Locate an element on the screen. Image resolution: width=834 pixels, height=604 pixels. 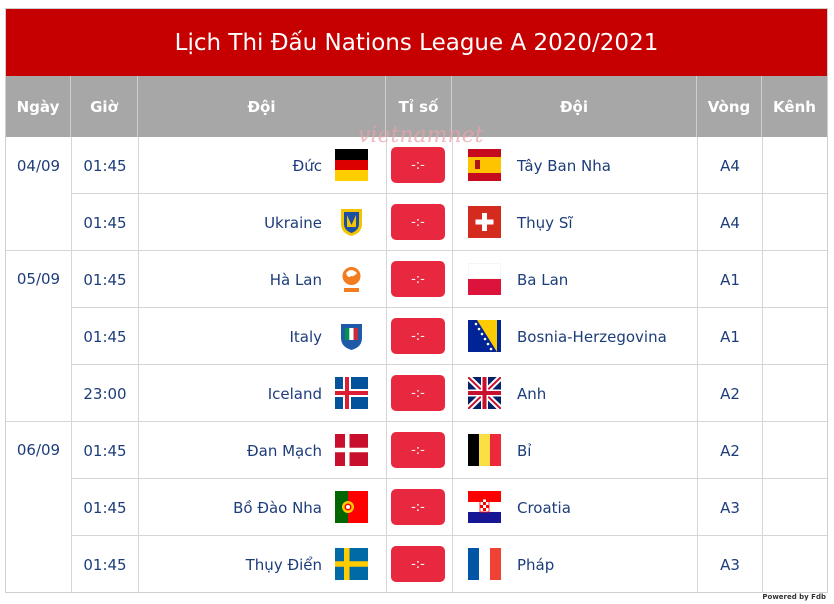
home-team-name: Hà Lan is located at coordinates (295, 279).